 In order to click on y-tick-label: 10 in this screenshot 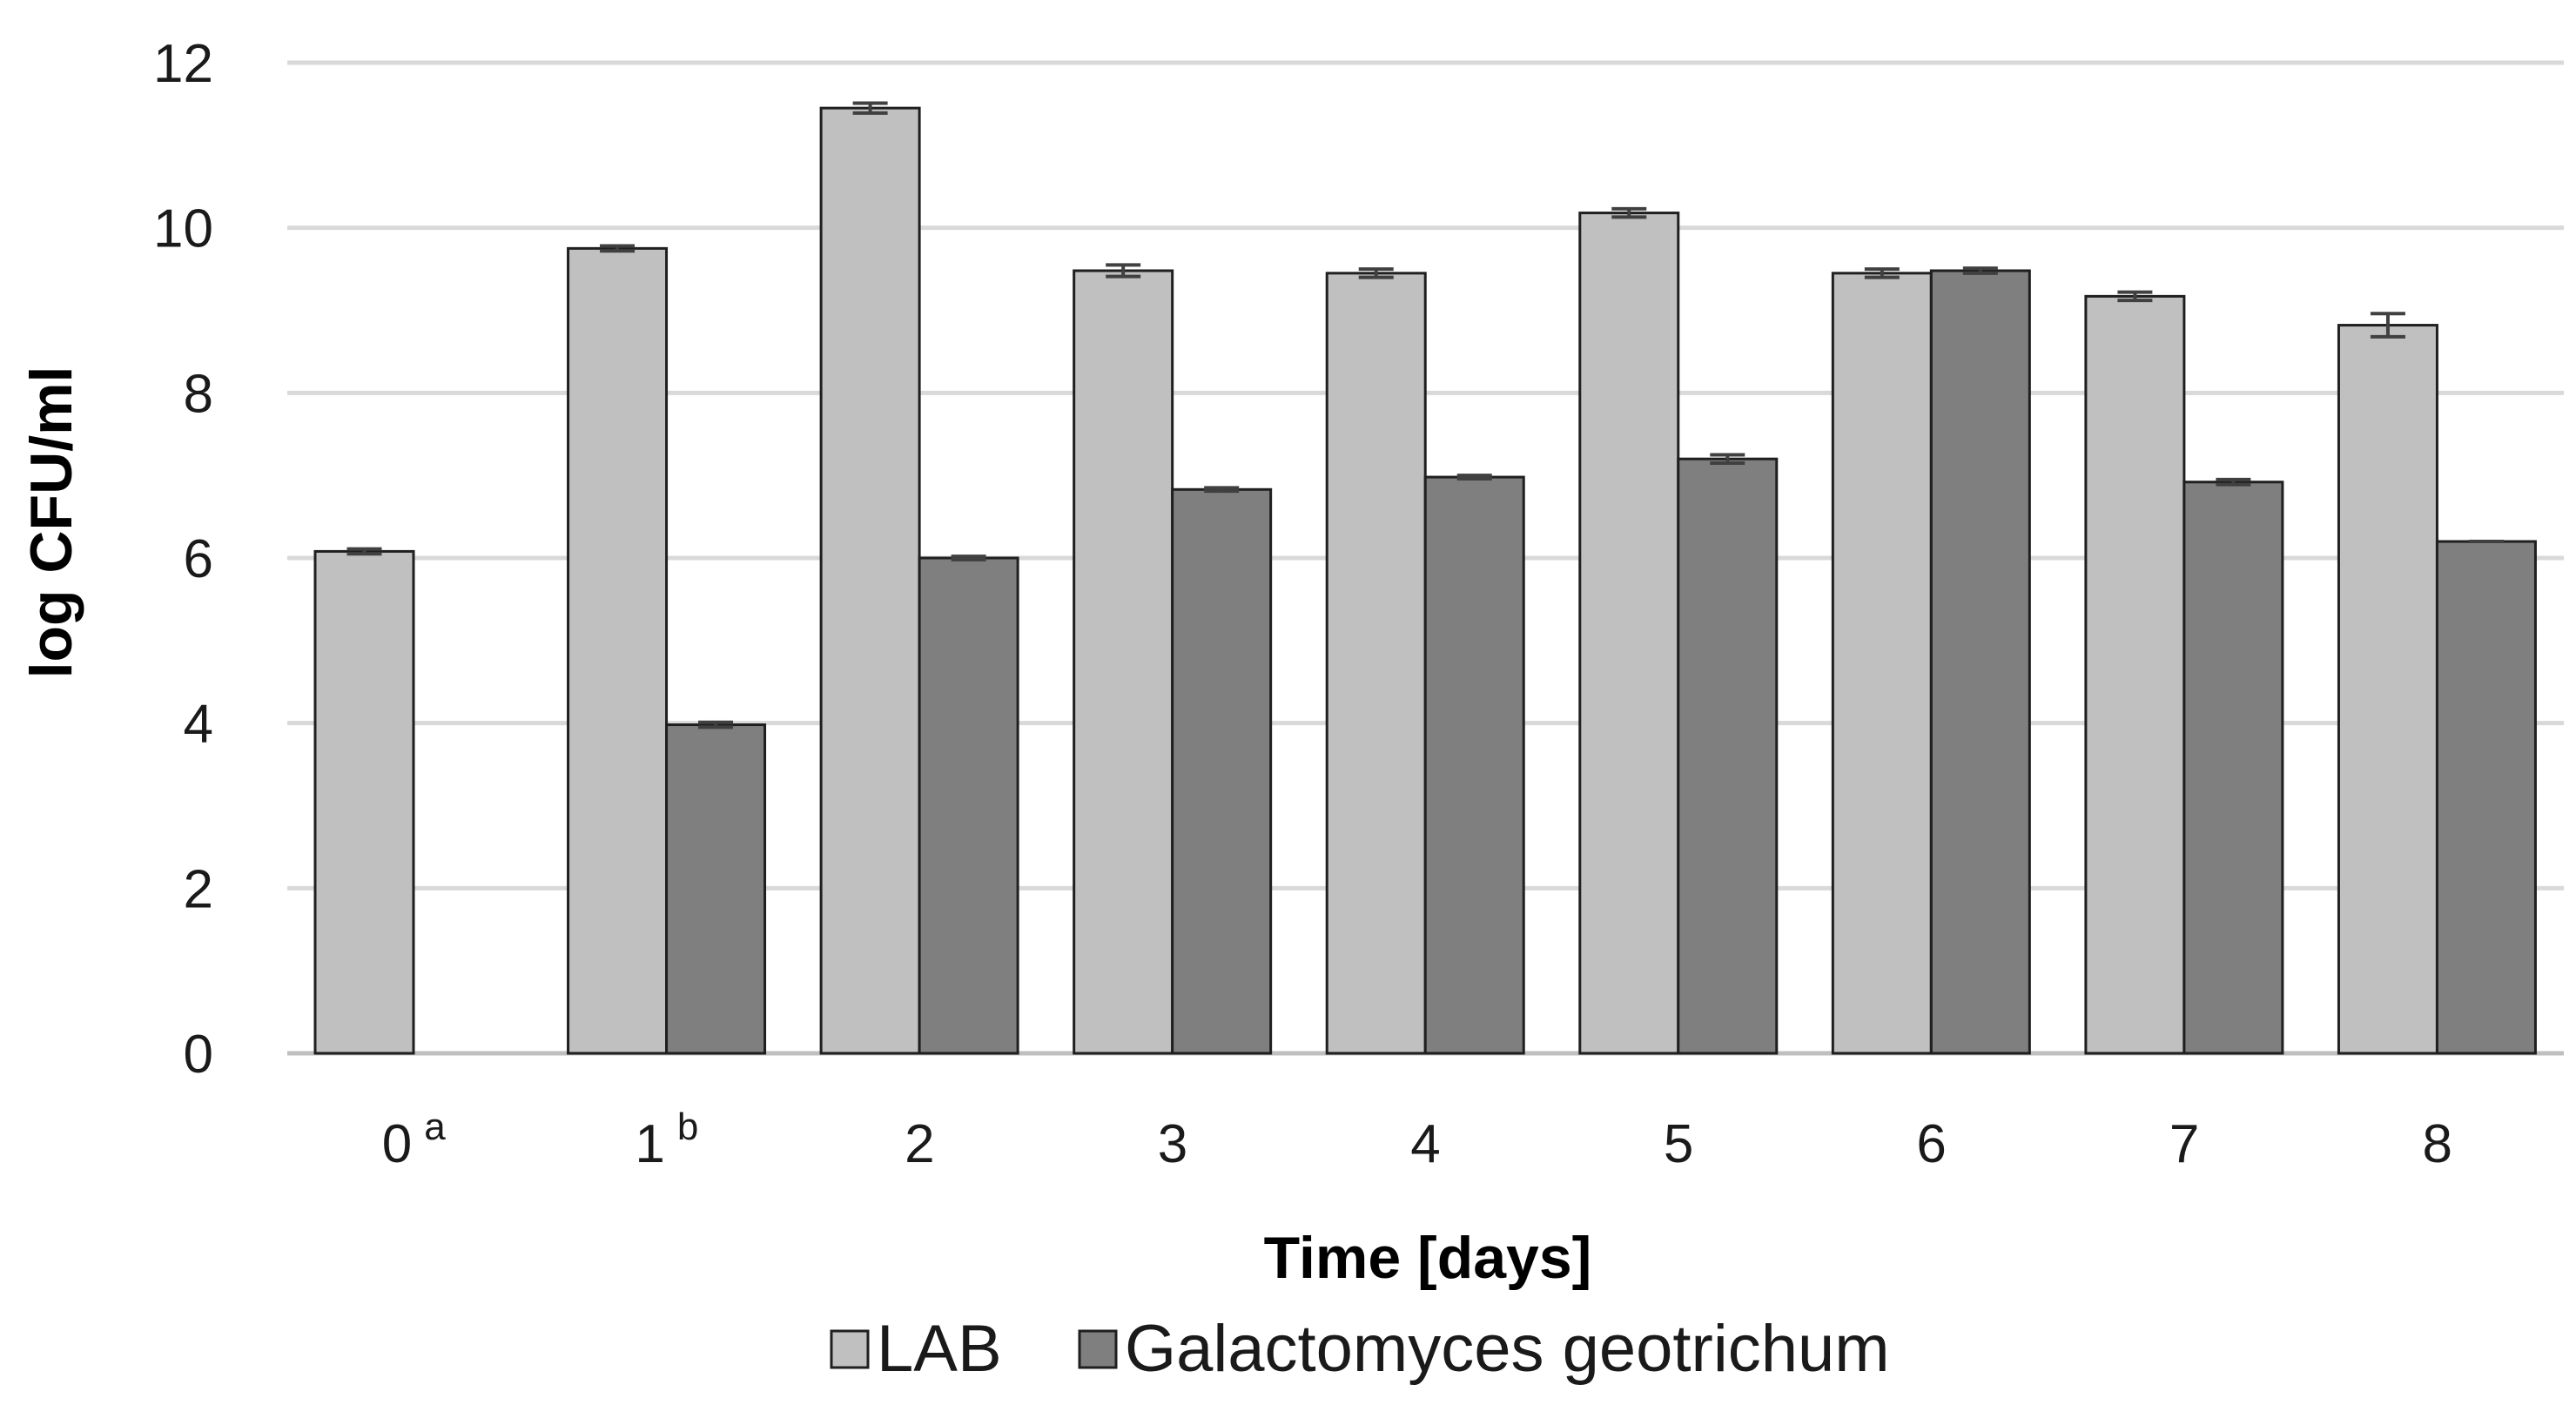, I will do `click(183, 229)`.